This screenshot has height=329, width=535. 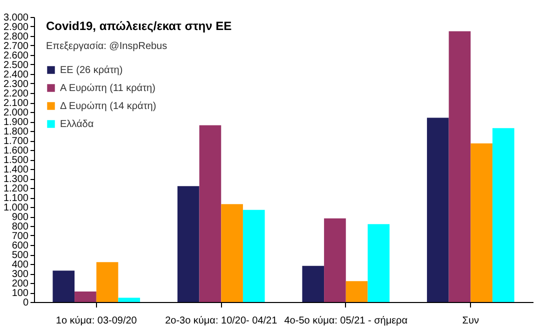 I want to click on y-tick-label: 2.100, so click(x=16, y=103).